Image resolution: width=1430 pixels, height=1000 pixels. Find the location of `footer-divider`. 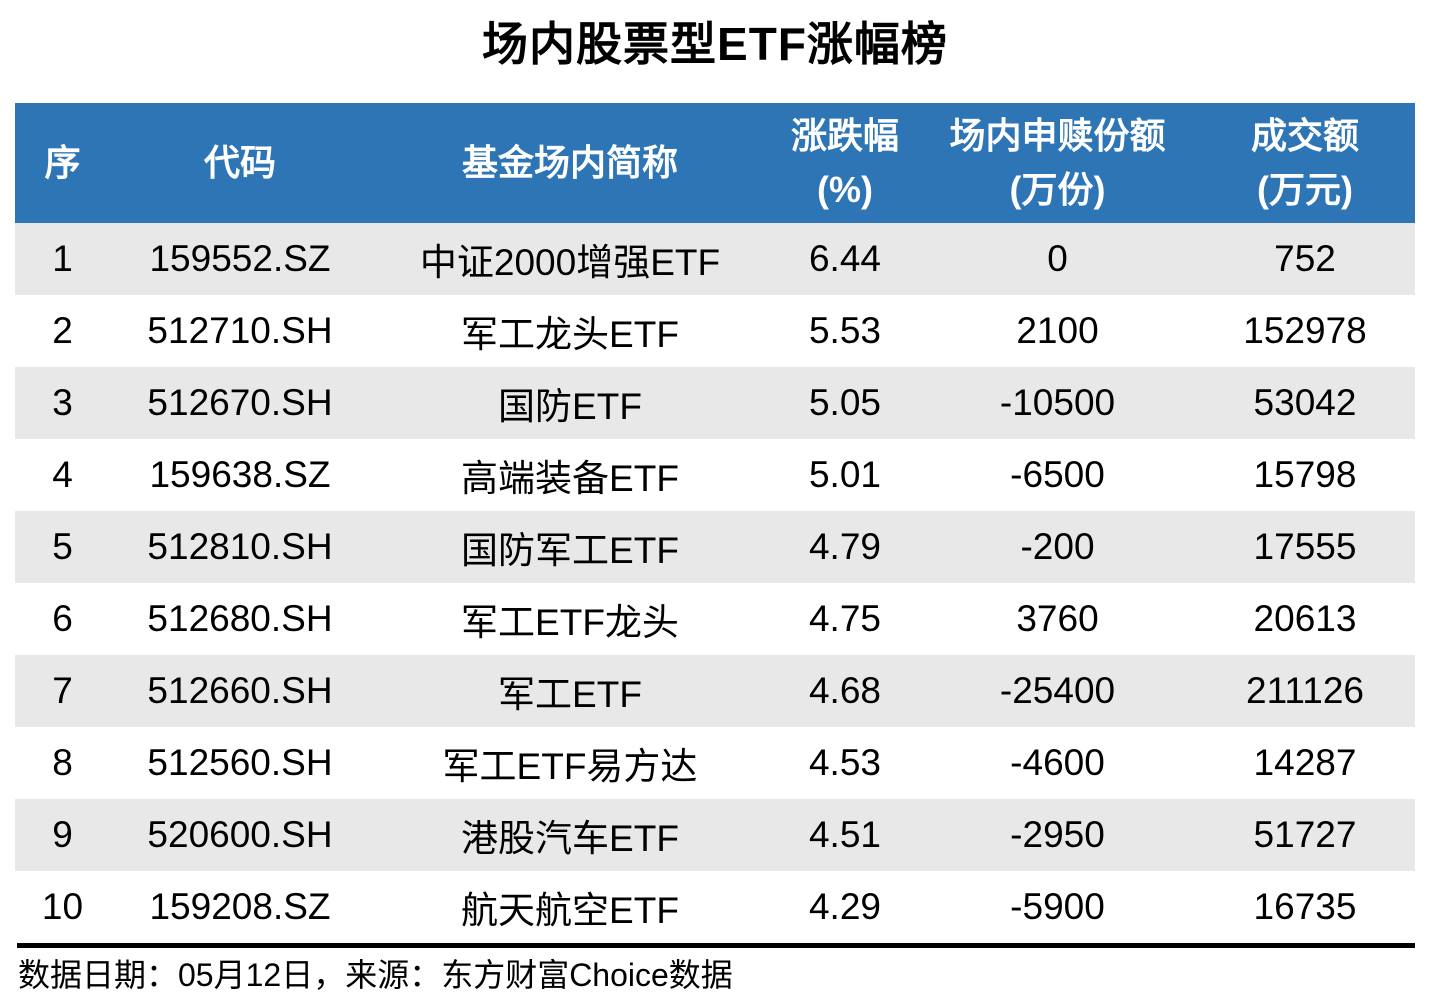

footer-divider is located at coordinates (716, 945).